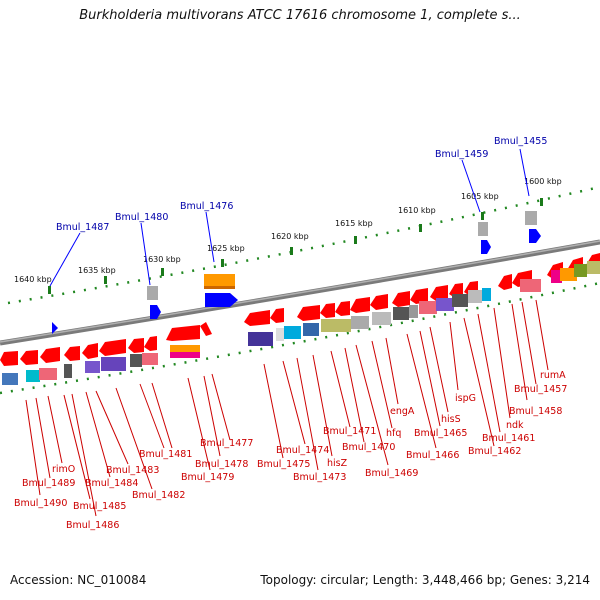 The image size is (600, 600). Describe the element at coordinates (97, 270) in the screenshot. I see `scale-label: 1635 kbp` at that location.